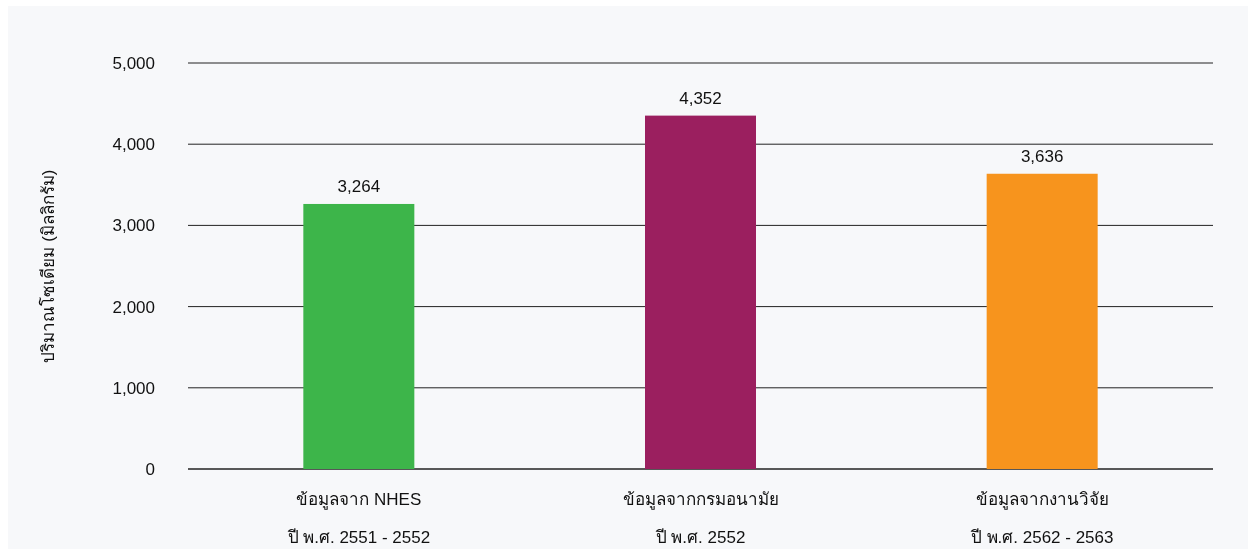  Describe the element at coordinates (133, 145) in the screenshot. I see `y-tick-label: 4,000` at that location.